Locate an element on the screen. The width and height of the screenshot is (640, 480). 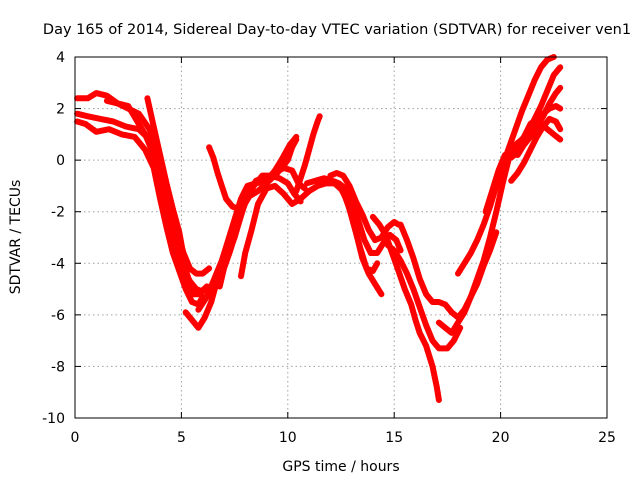
y-tick-label: -2 is located at coordinates (58, 213).